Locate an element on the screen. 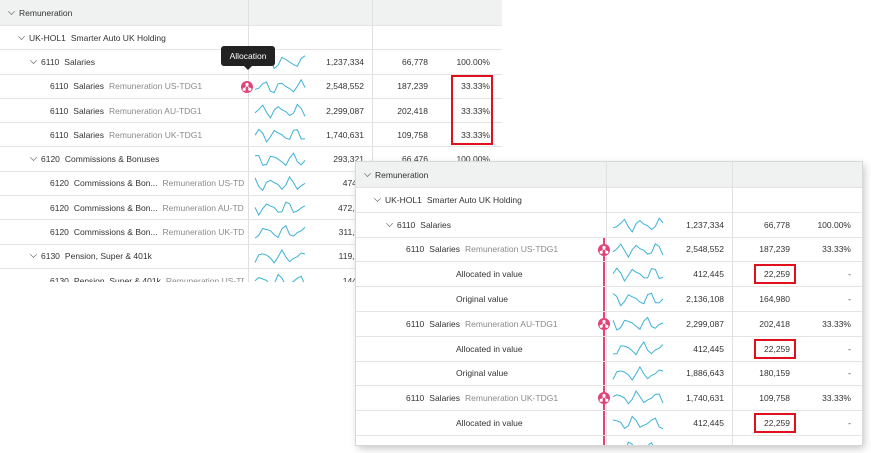 The height and width of the screenshot is (453, 871). value-2: 202,418 is located at coordinates (774, 323).